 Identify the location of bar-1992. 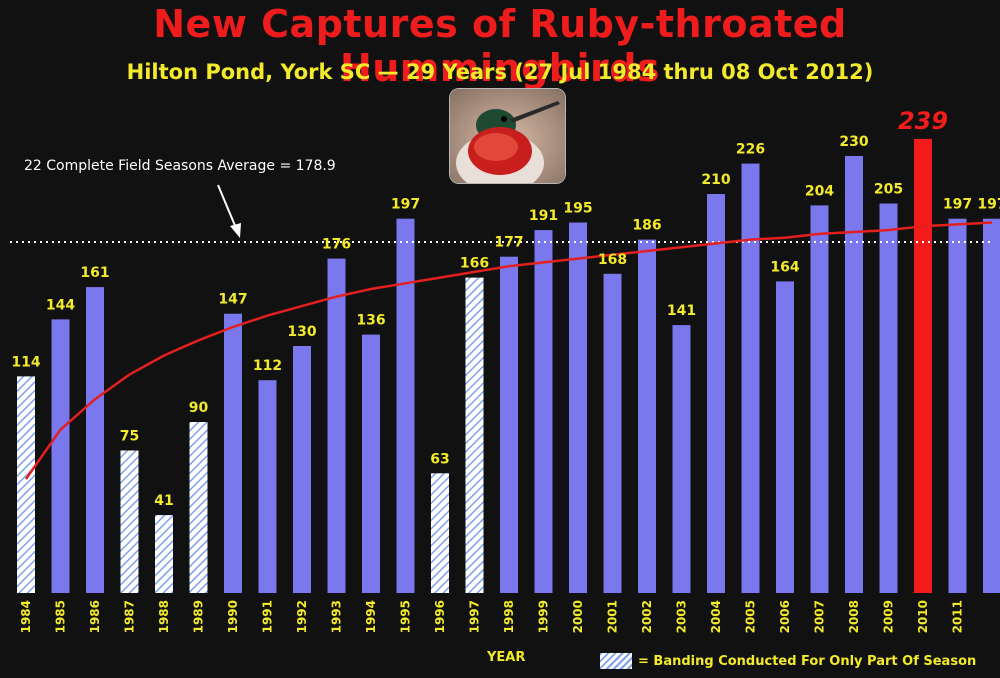
(302, 469).